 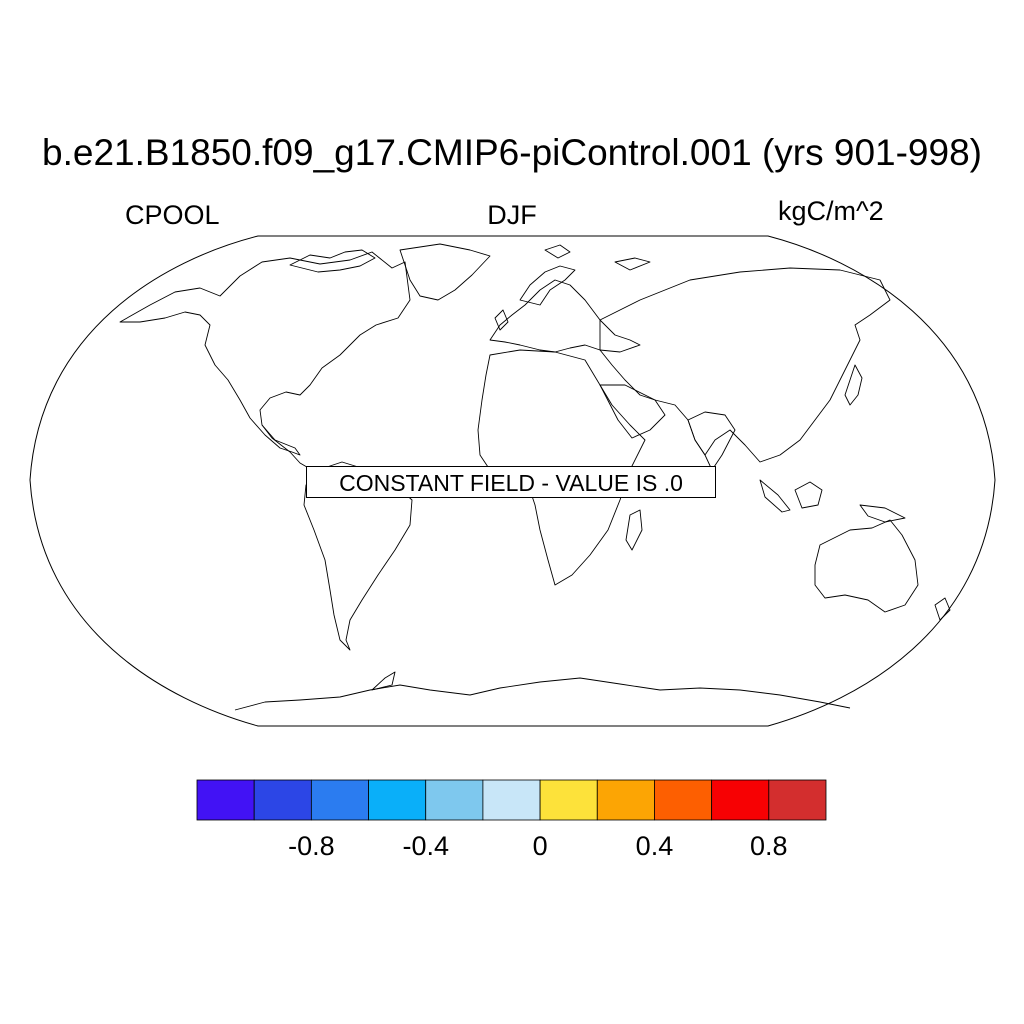 What do you see at coordinates (547, 285) in the screenshot?
I see `coast-scandinavia` at bounding box center [547, 285].